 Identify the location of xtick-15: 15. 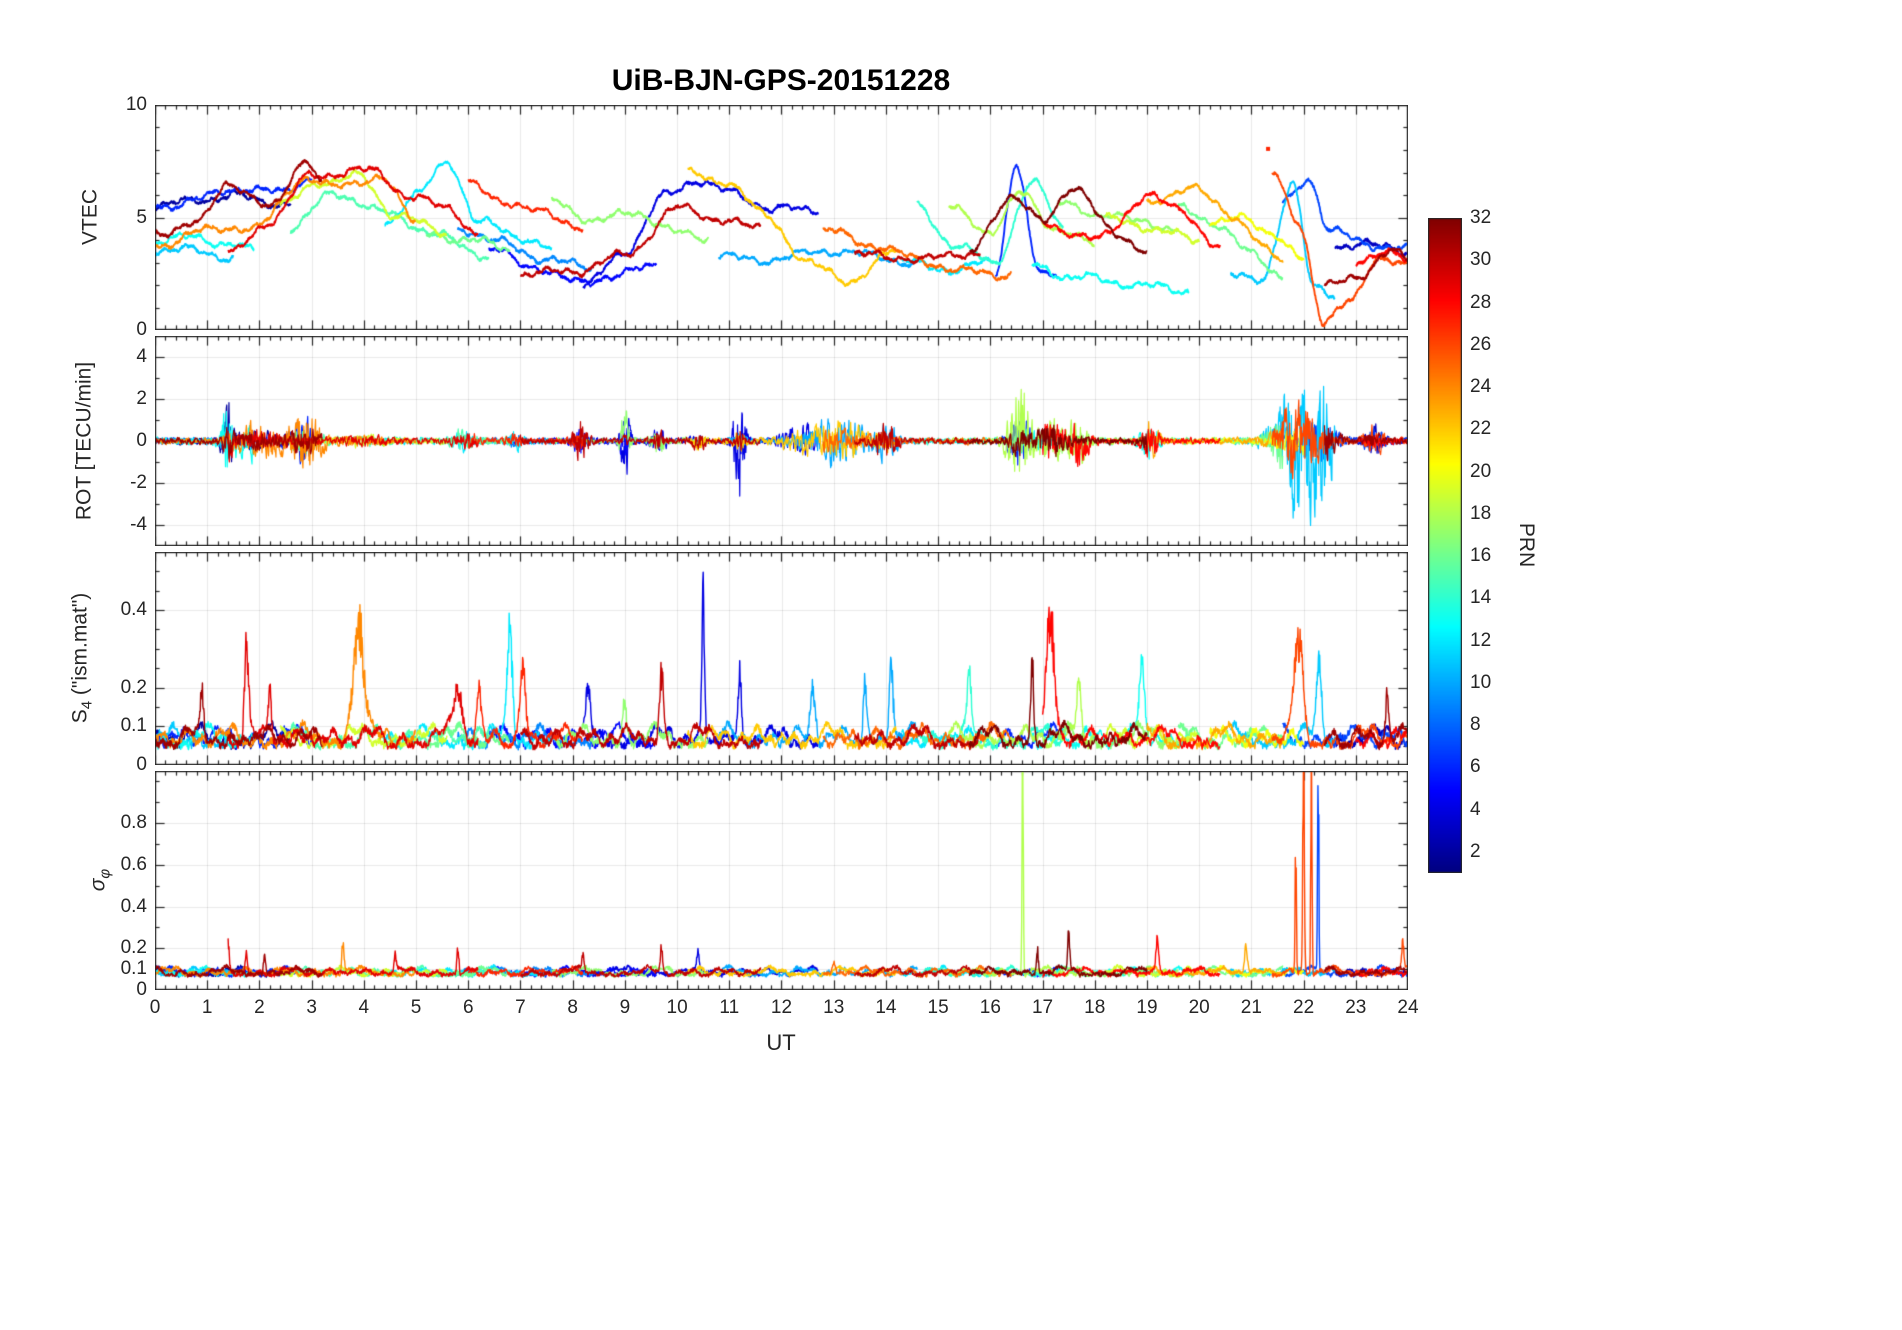
(938, 1007).